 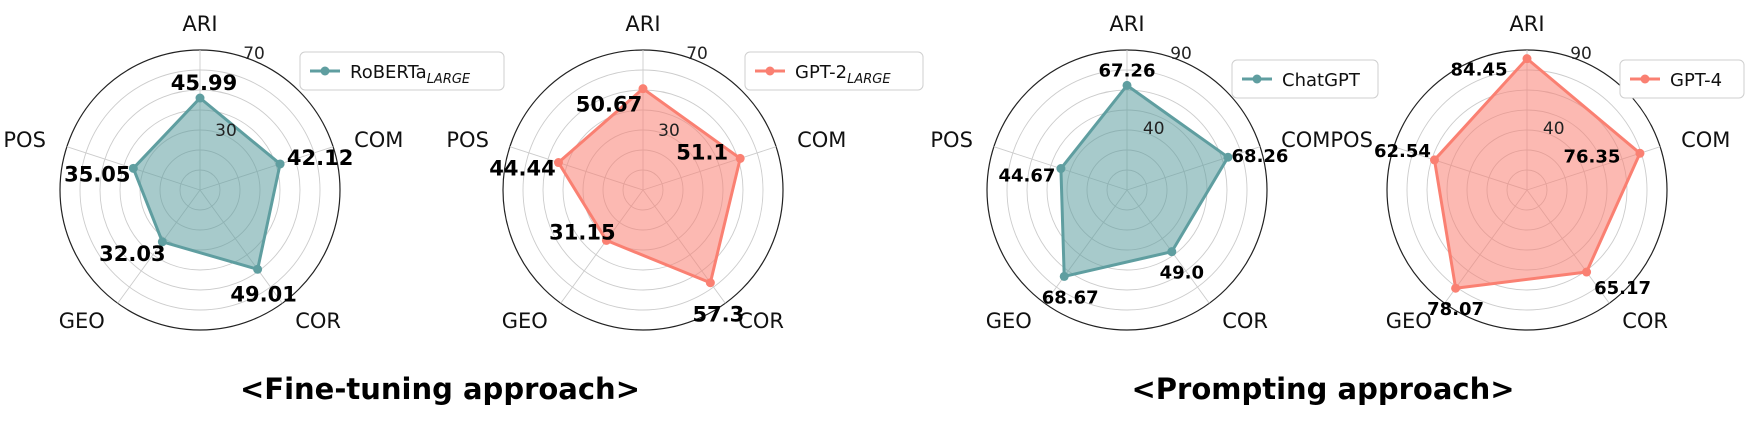 I want to click on legend: RoBERTaLARGE, so click(x=402, y=71).